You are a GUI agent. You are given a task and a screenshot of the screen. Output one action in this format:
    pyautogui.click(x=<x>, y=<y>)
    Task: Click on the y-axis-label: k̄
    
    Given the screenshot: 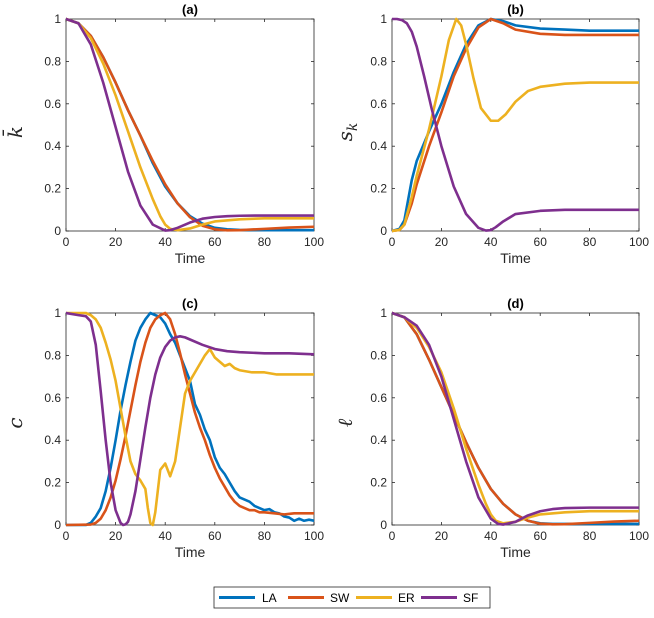 What is the action you would take?
    pyautogui.click(x=14, y=132)
    